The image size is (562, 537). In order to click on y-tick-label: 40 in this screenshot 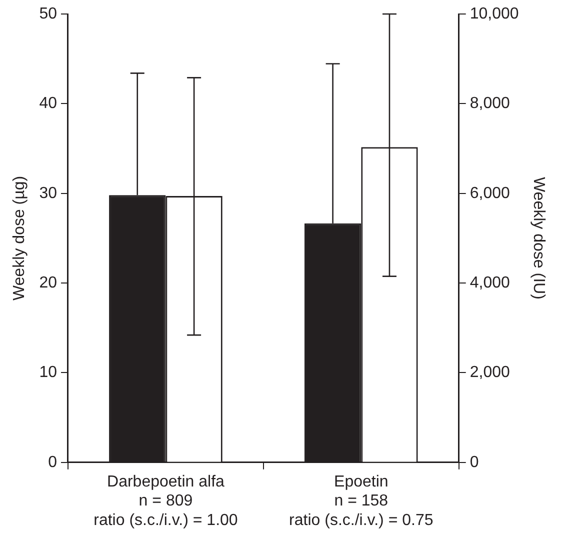, I will do `click(48, 103)`.